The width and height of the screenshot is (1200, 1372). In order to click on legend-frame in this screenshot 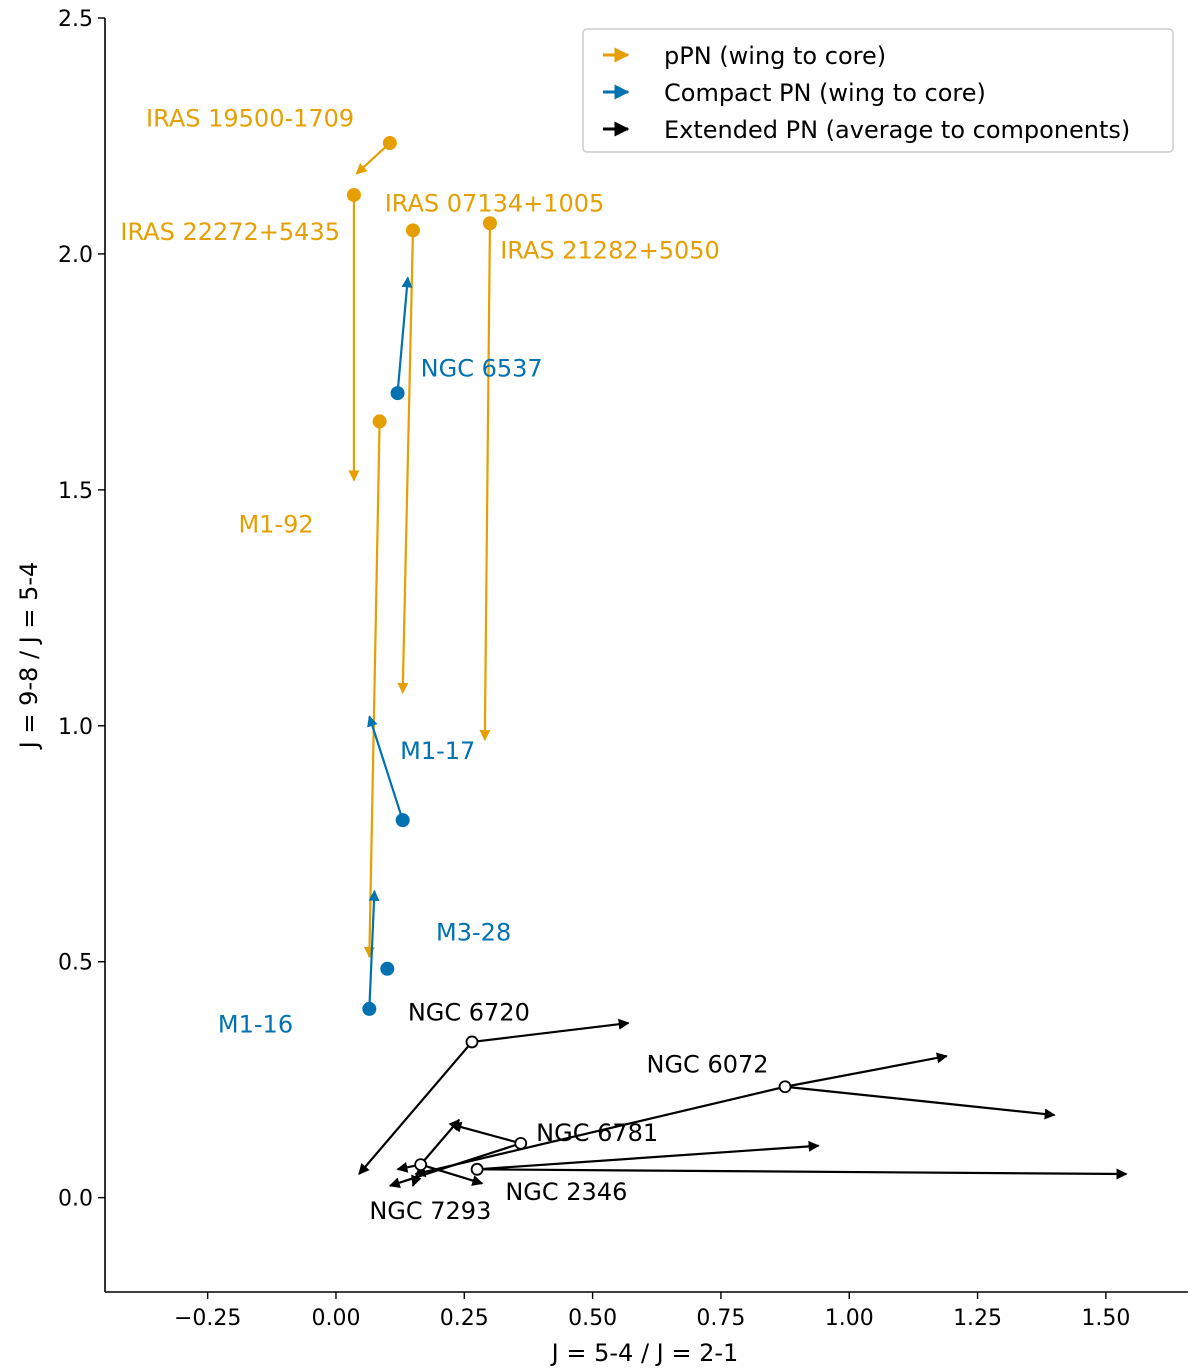, I will do `click(878, 90)`.